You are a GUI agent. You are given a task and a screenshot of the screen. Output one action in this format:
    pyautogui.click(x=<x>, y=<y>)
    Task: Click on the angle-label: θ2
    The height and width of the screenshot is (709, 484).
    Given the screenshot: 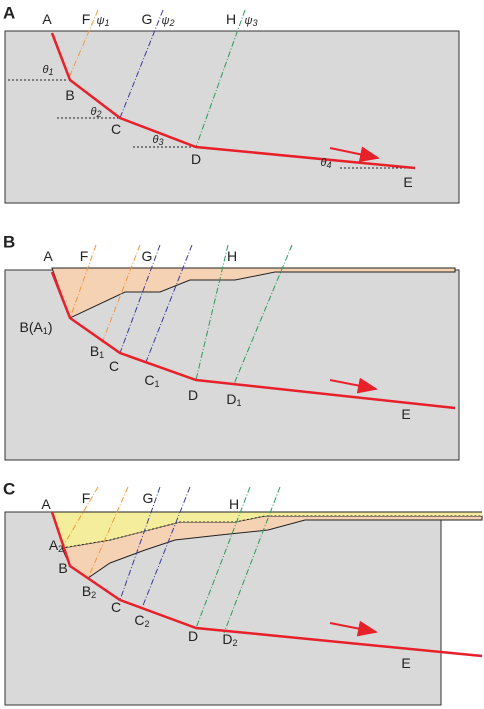 What is the action you would take?
    pyautogui.click(x=96, y=112)
    